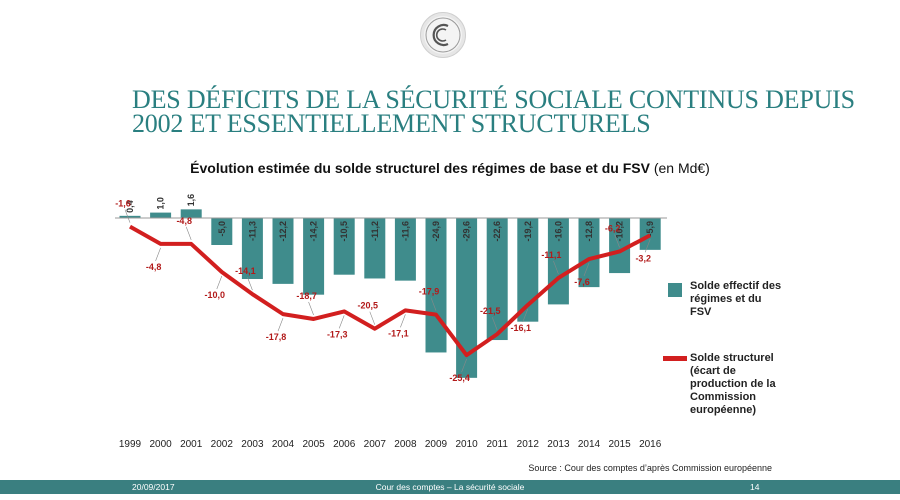 This screenshot has width=900, height=500. I want to click on bar-2010, so click(467, 298).